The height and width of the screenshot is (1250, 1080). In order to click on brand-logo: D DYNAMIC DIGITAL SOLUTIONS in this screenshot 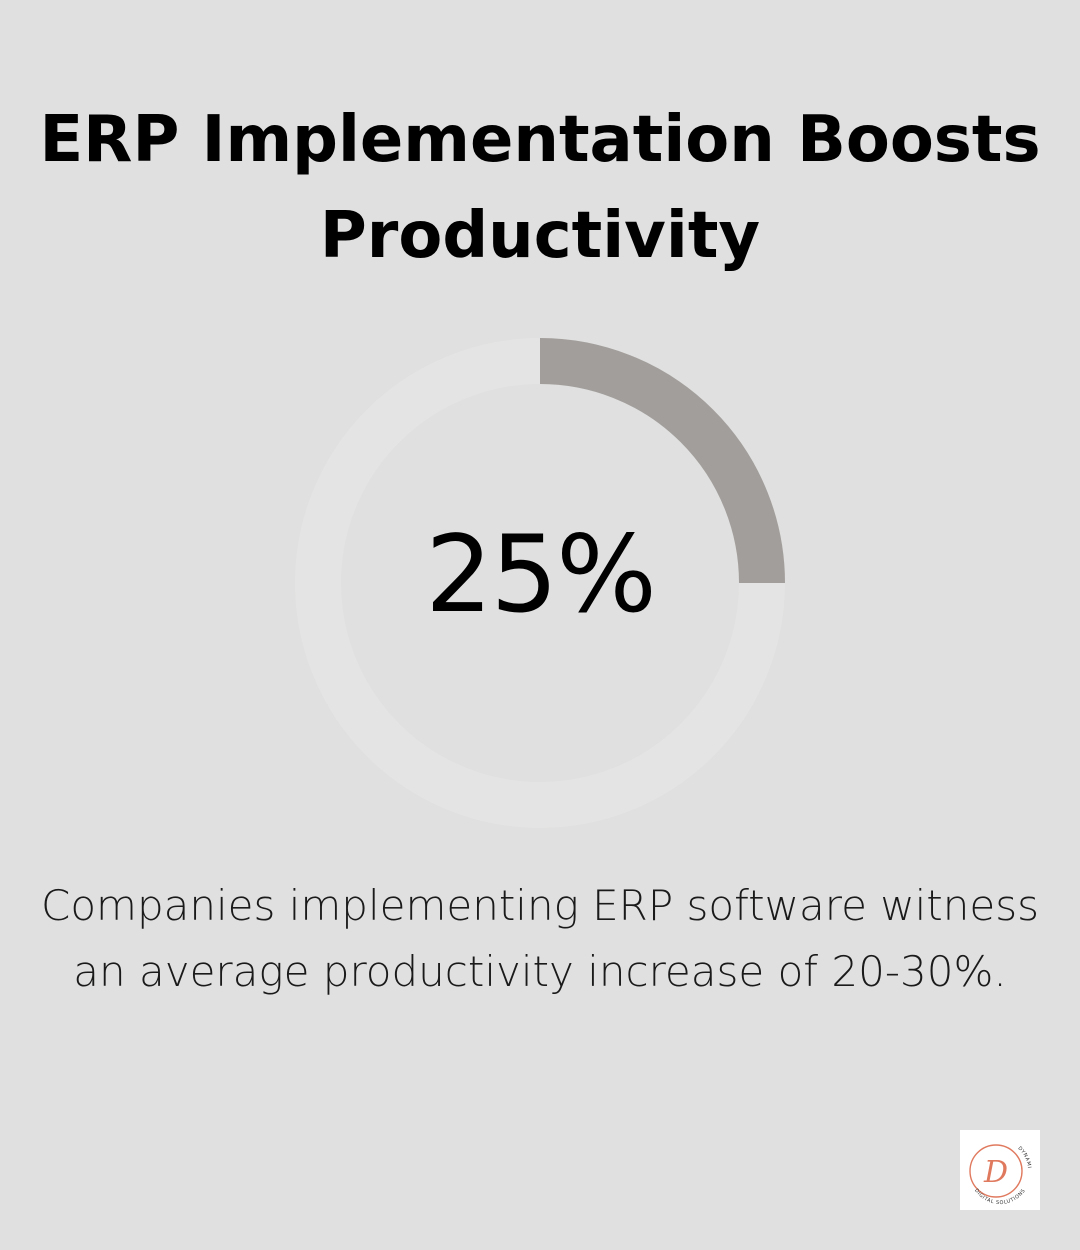, I will do `click(999, 1168)`.